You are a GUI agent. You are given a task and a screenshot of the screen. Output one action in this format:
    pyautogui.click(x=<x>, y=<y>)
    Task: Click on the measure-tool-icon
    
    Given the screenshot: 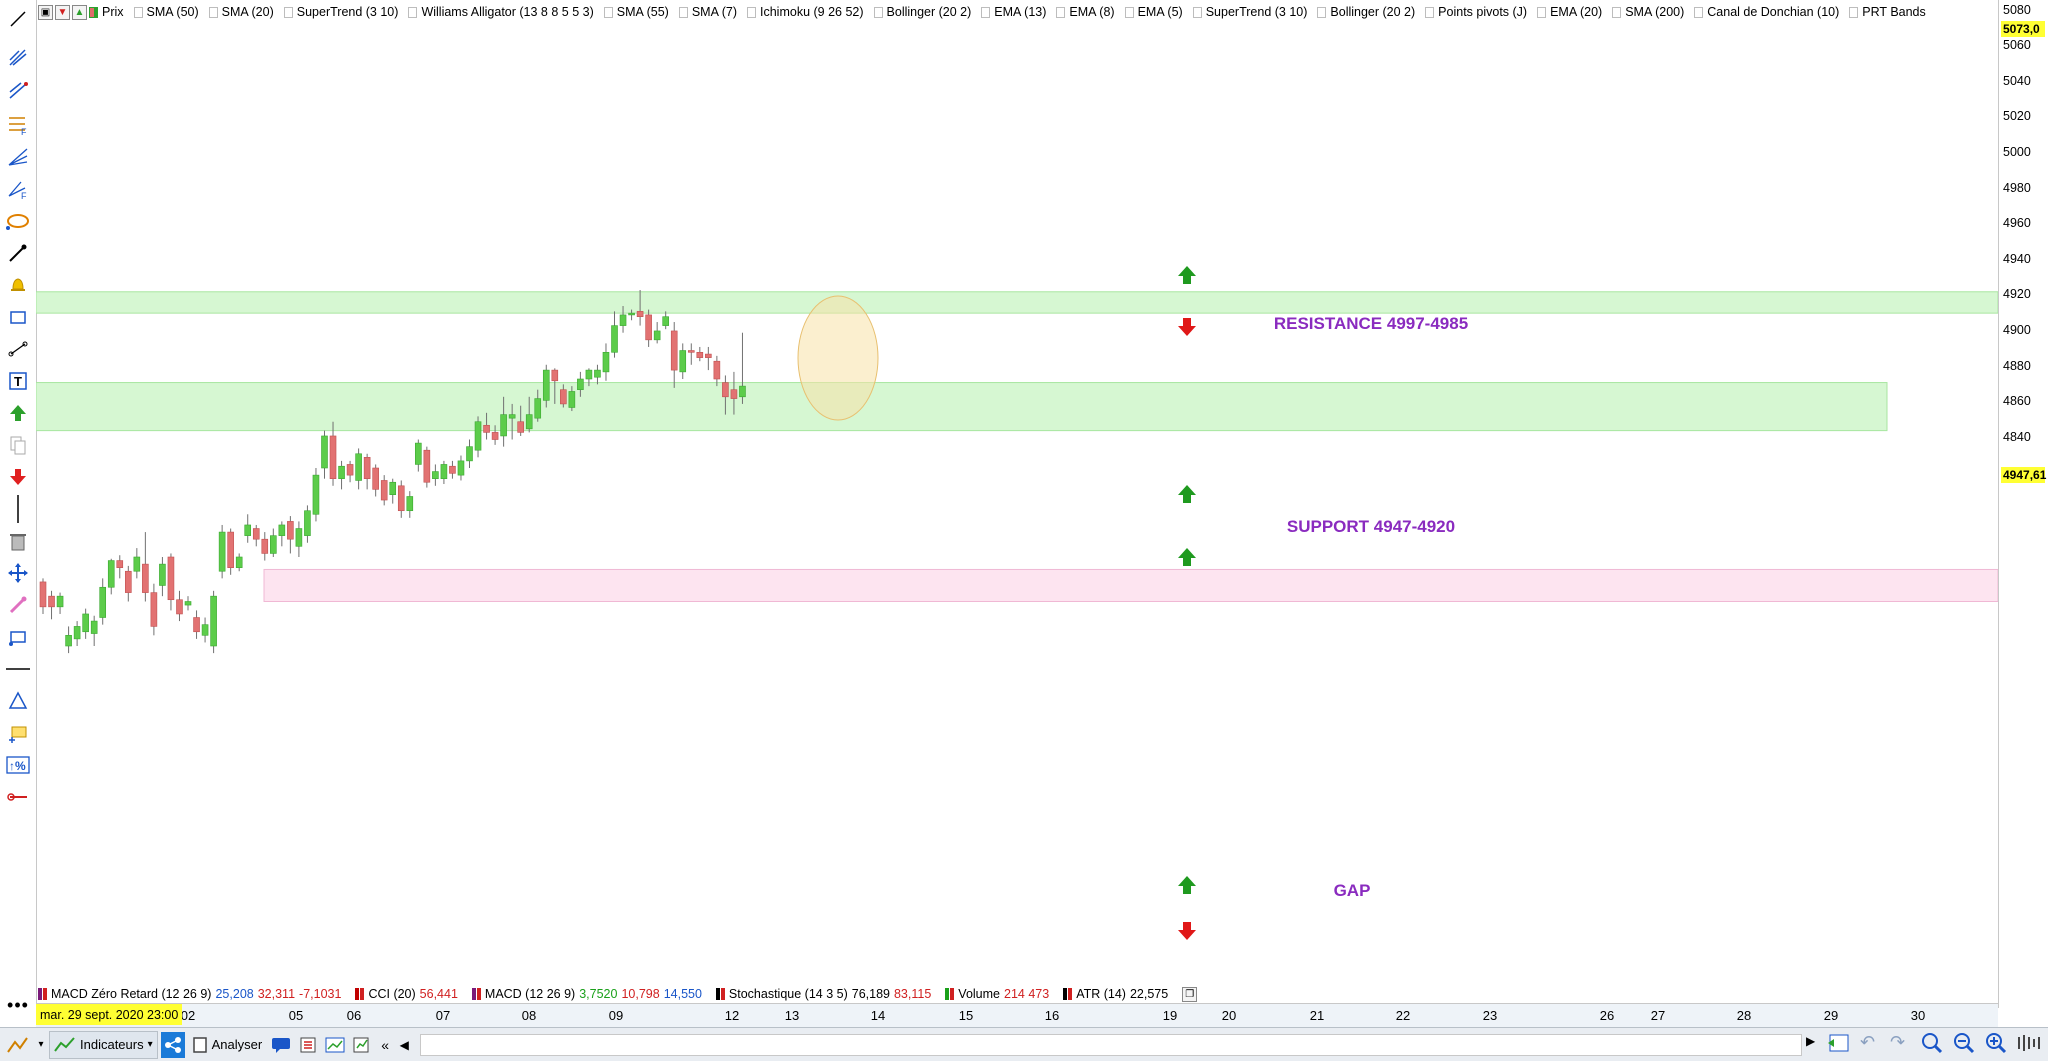 What is the action you would take?
    pyautogui.click(x=18, y=797)
    